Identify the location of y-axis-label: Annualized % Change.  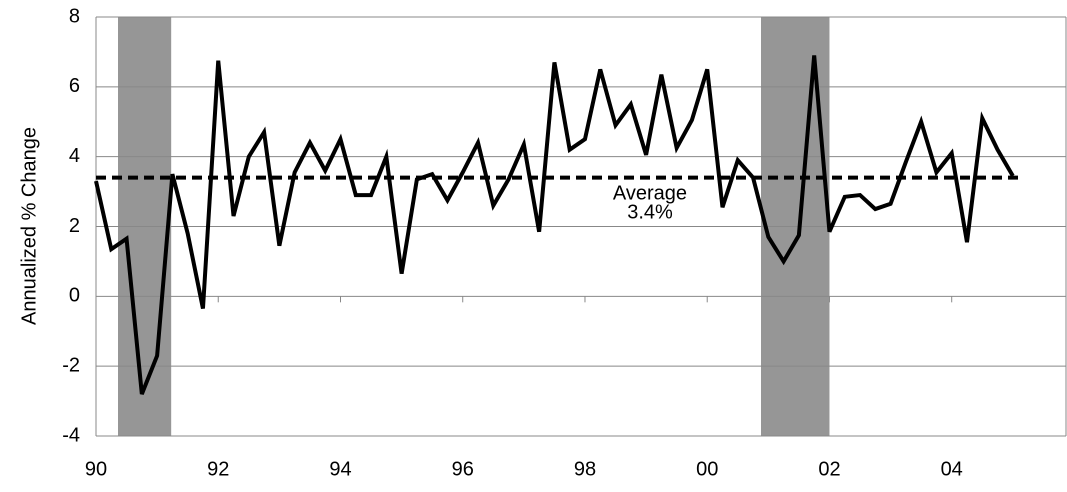
(29, 226).